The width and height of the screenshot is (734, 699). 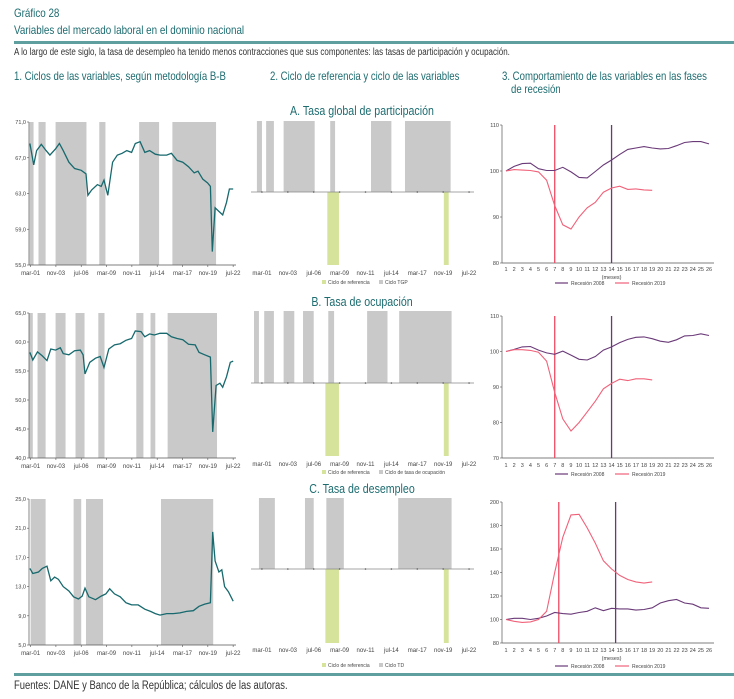 I want to click on series-line-to, so click(x=131, y=381).